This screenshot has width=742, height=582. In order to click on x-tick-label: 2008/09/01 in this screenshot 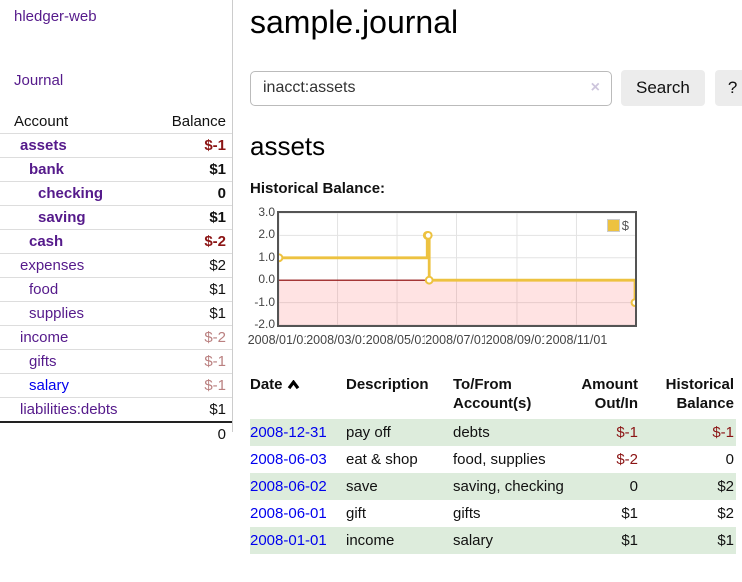, I will do `click(517, 340)`.